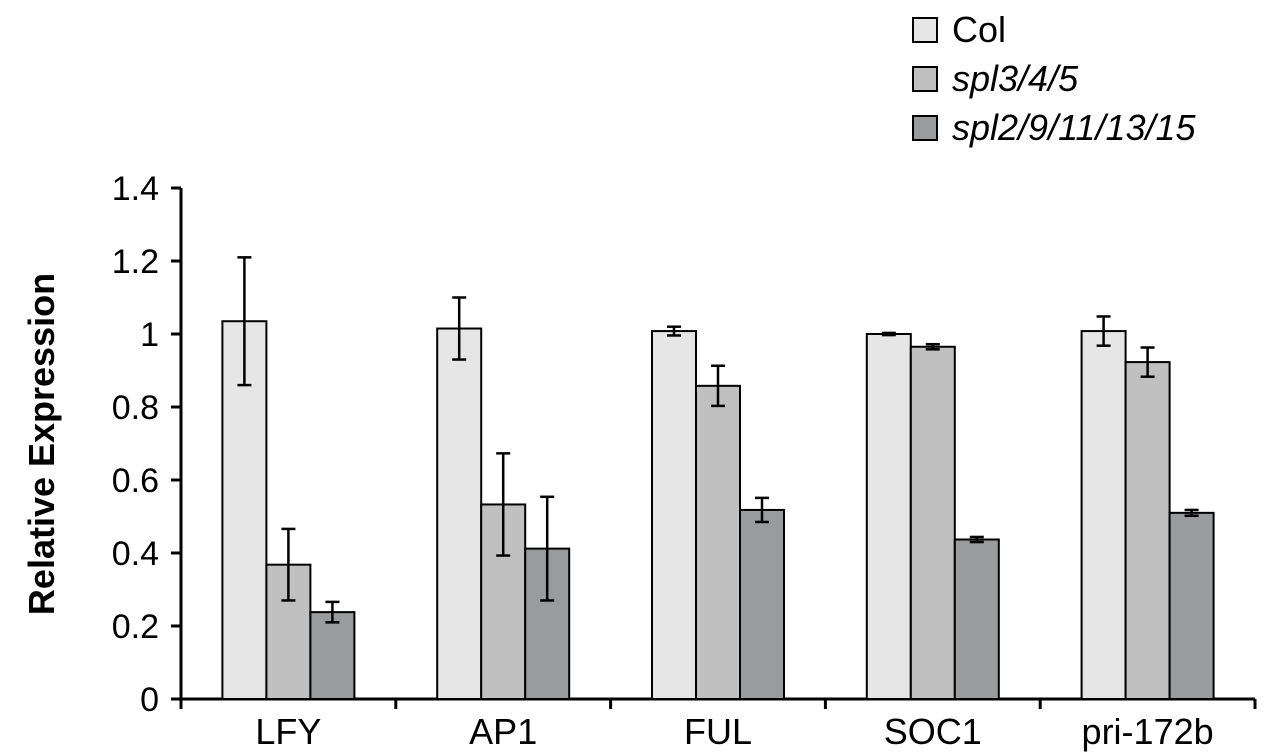 The image size is (1279, 756). Describe the element at coordinates (135, 444) in the screenshot. I see `y-tick-labels: 0 0.2 0.4 0.6 0.8 1 1.2 1.4` at that location.